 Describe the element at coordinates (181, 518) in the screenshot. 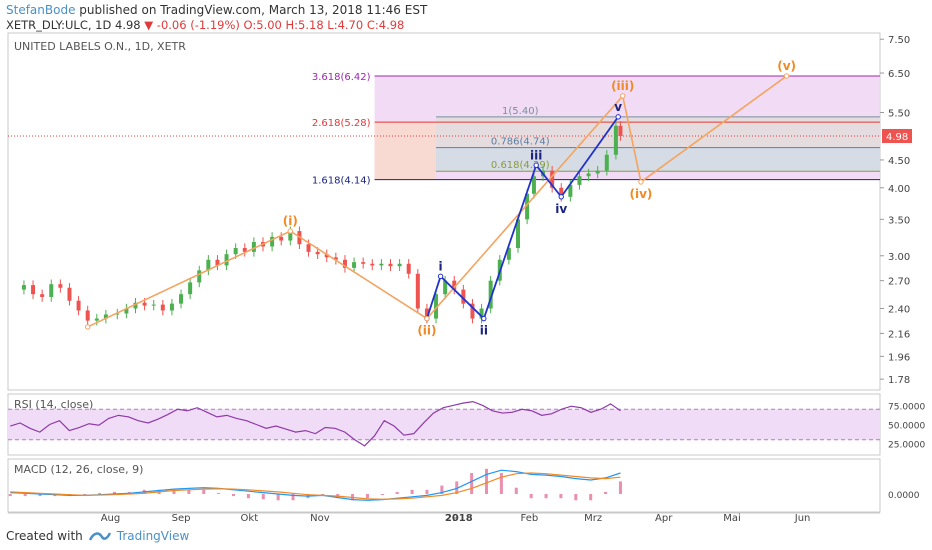

I see `time-axis-label: Sep` at that location.